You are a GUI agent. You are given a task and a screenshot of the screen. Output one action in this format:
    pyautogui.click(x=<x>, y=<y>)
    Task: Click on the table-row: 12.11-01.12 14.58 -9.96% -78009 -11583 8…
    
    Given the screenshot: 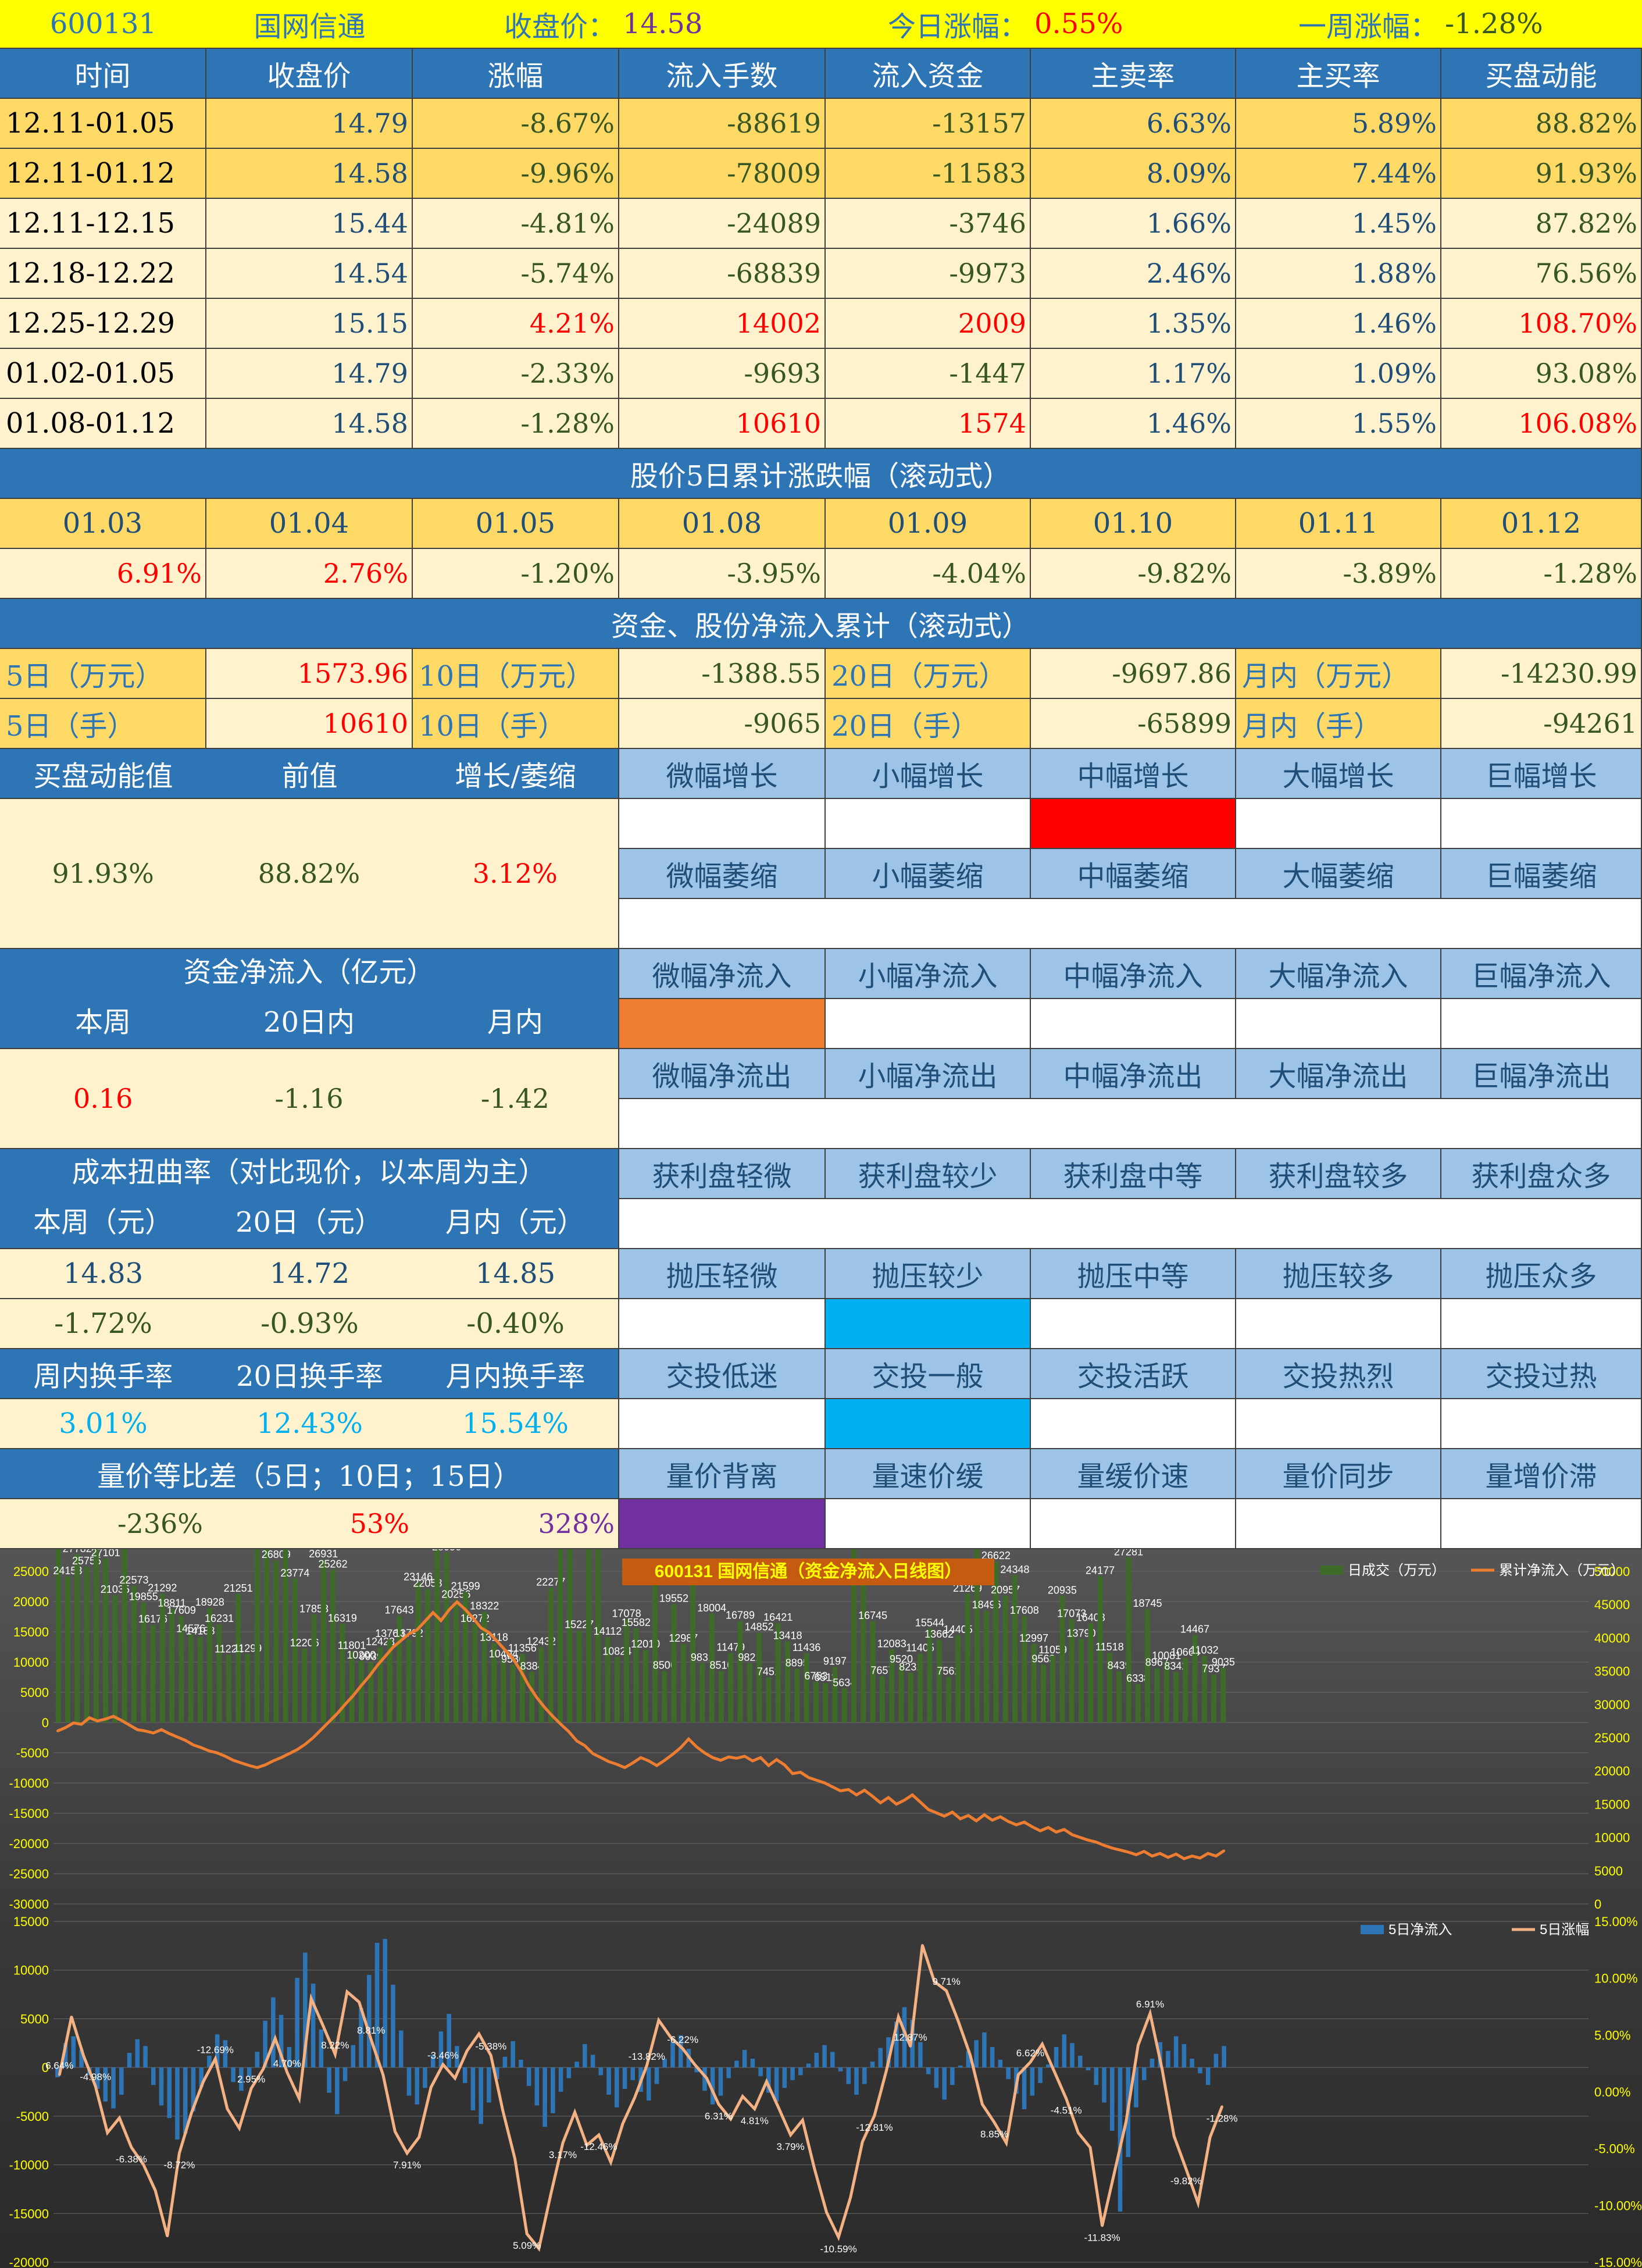 What is the action you would take?
    pyautogui.click(x=821, y=174)
    